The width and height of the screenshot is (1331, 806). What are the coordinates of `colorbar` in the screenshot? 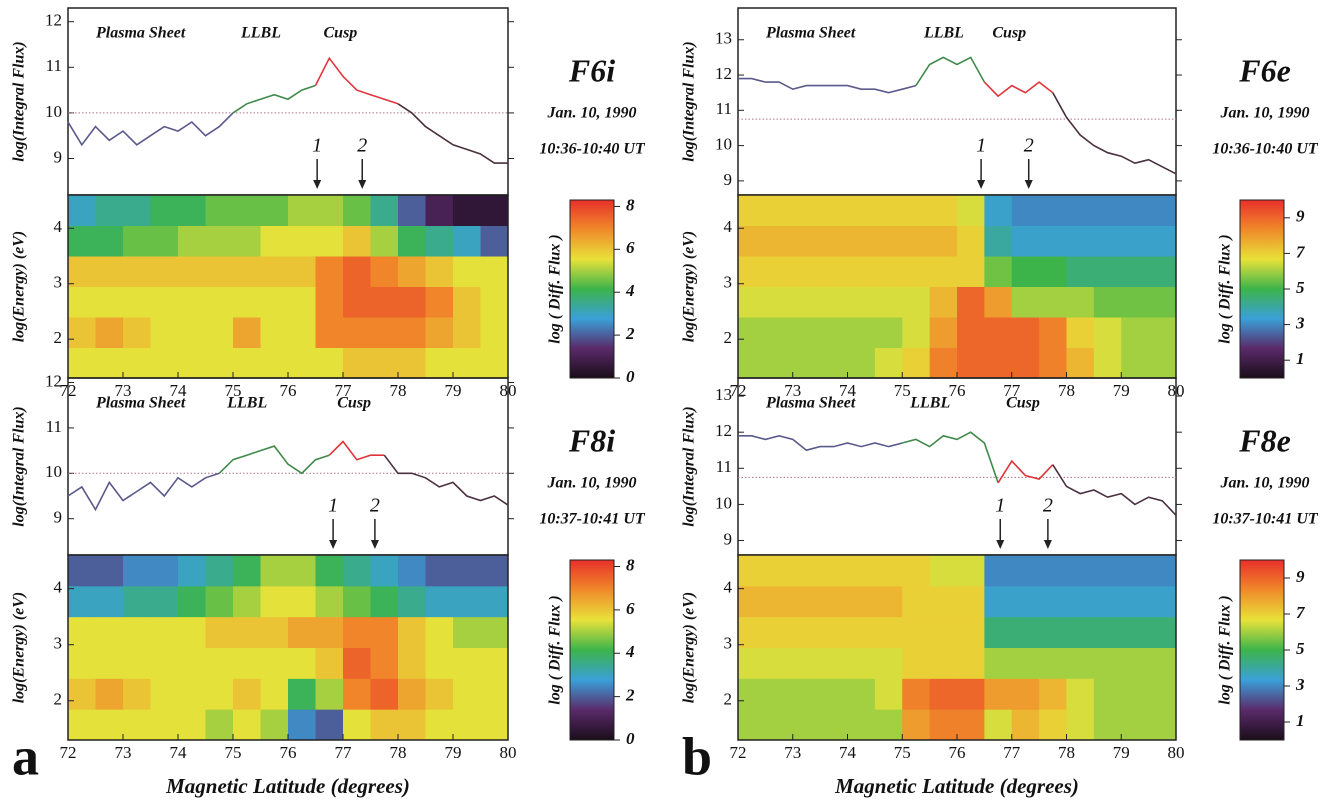 It's located at (1262, 289).